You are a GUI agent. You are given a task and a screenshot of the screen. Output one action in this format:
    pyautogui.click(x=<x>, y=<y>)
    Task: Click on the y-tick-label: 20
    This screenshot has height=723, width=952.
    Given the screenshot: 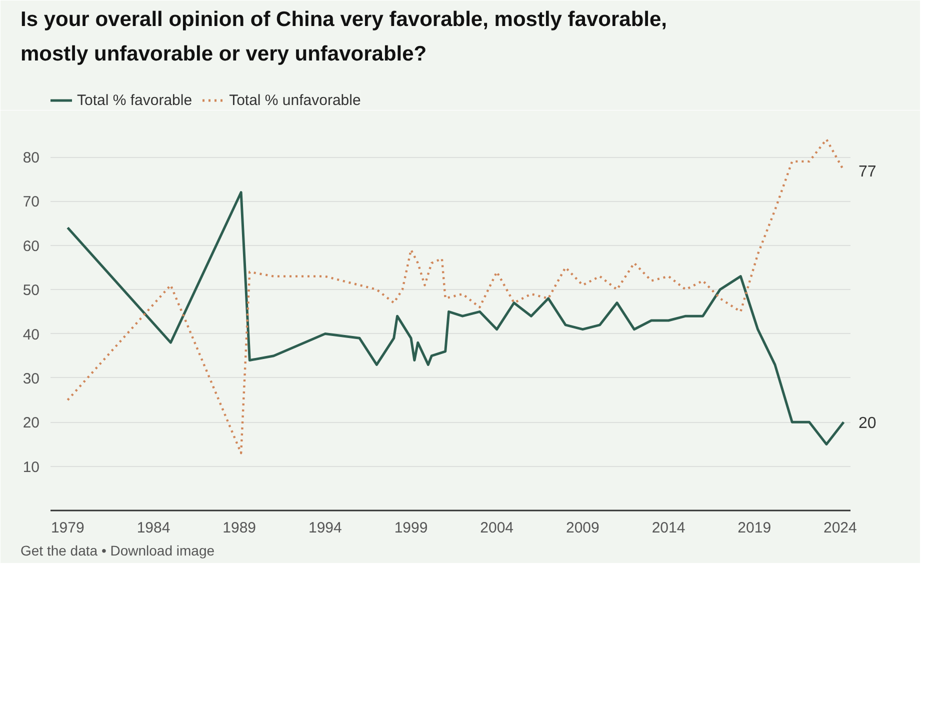 What is the action you would take?
    pyautogui.click(x=31, y=423)
    